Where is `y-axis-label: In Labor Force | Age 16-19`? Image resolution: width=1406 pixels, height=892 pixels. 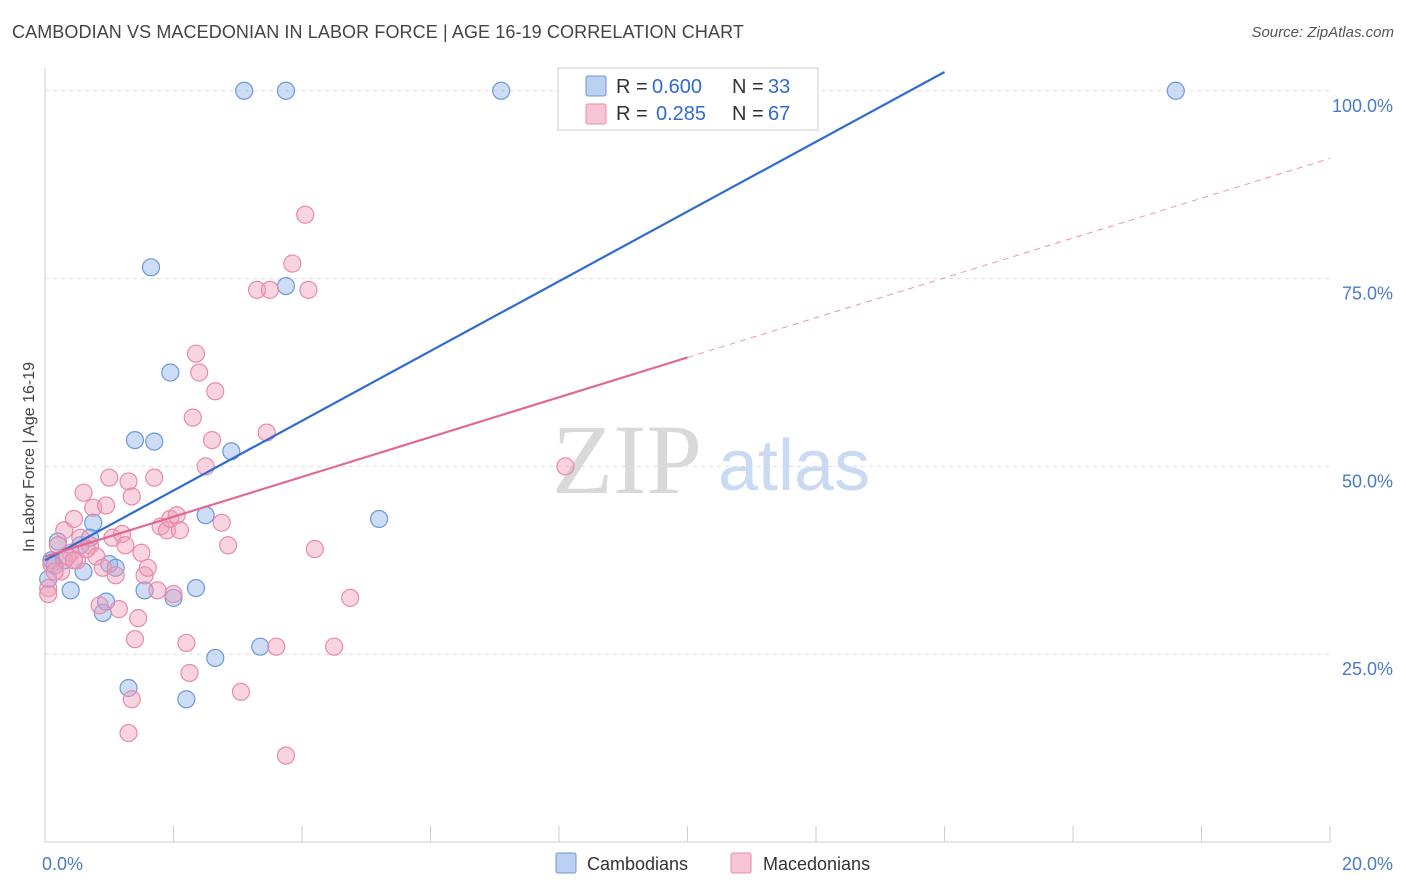 y-axis-label: In Labor Force | Age 16-19 is located at coordinates (29, 457).